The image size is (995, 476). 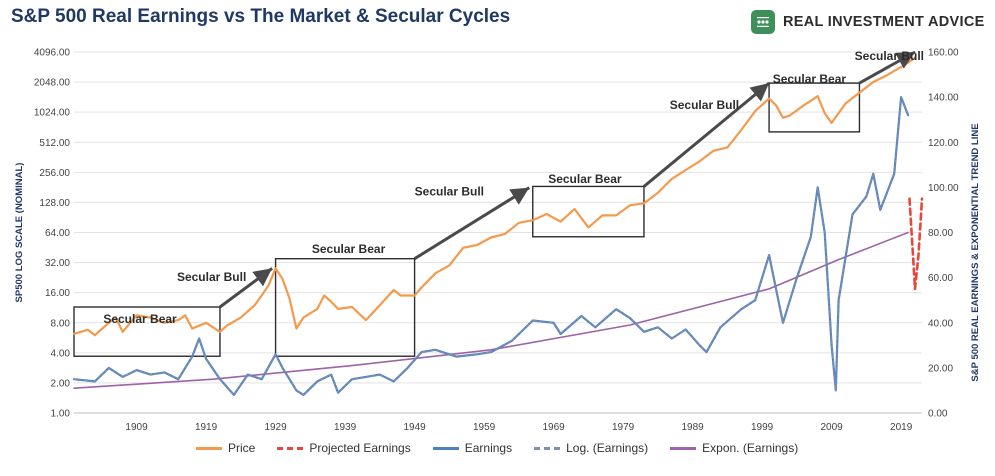 I want to click on left-tick-label: 2.00, so click(x=61, y=383).